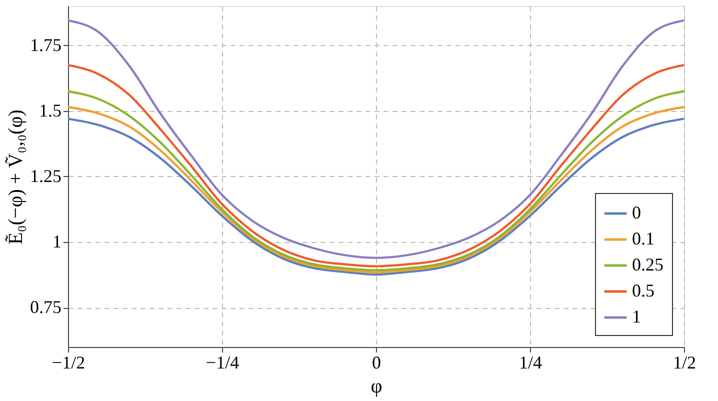 Image resolution: width=718 pixels, height=401 pixels. Describe the element at coordinates (636, 212) in the screenshot. I see `legend-label: 0` at that location.